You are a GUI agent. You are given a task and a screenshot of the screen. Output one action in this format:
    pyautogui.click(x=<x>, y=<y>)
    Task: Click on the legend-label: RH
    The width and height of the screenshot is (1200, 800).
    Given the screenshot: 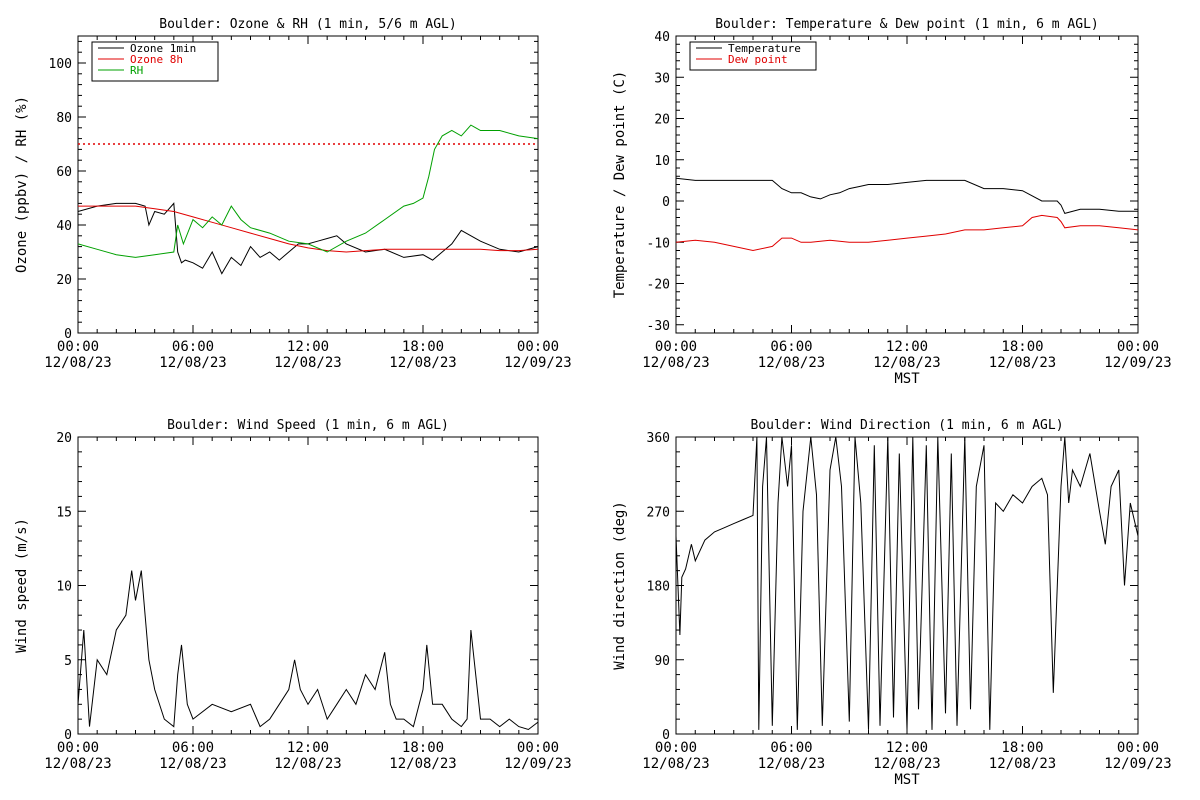 What is the action you would take?
    pyautogui.click(x=136, y=70)
    